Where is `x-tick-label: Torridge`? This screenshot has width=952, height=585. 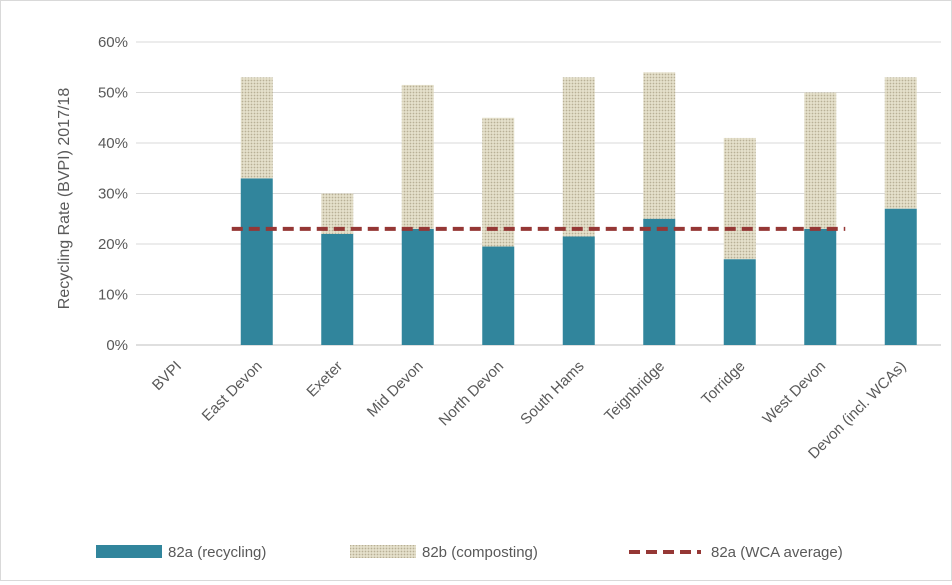
x-tick-label: Torridge is located at coordinates (723, 383).